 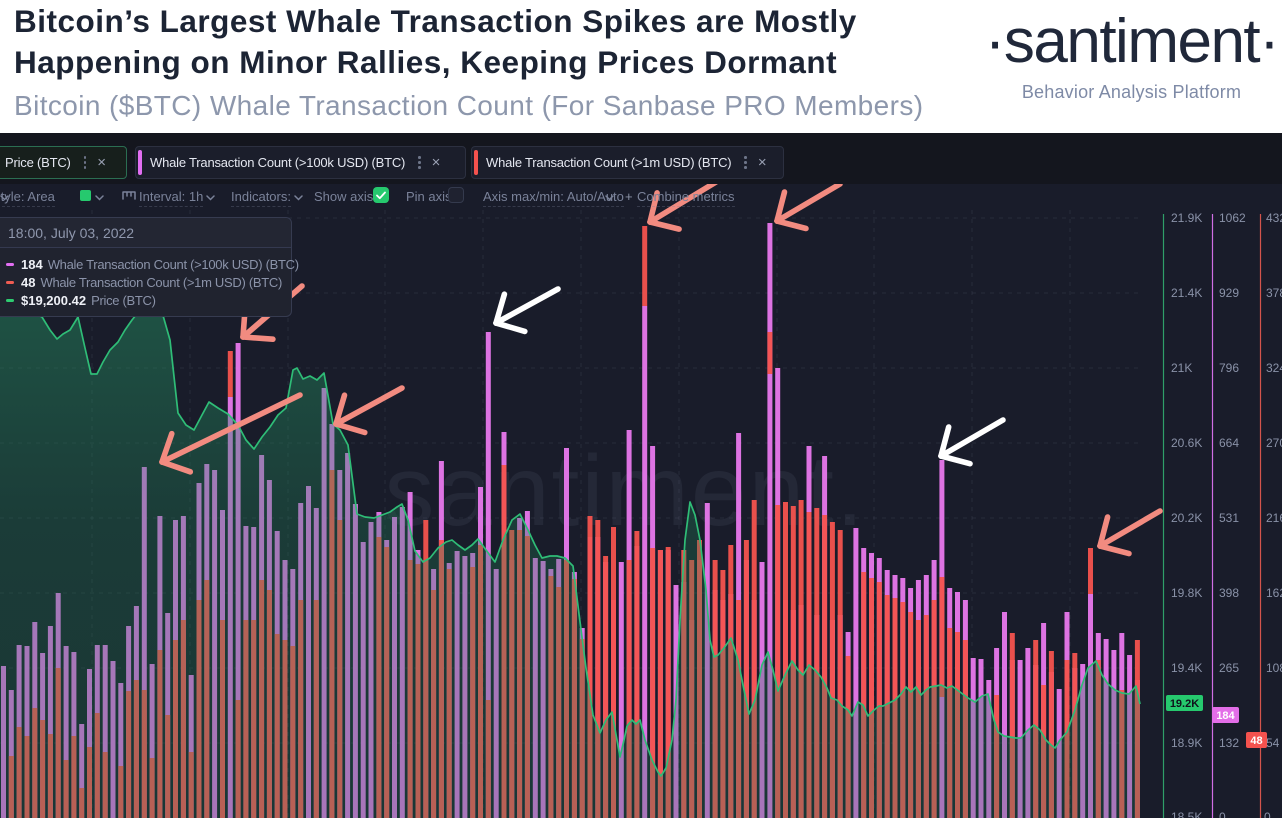 I want to click on svg-text: 21.9K, so click(x=1186, y=218).